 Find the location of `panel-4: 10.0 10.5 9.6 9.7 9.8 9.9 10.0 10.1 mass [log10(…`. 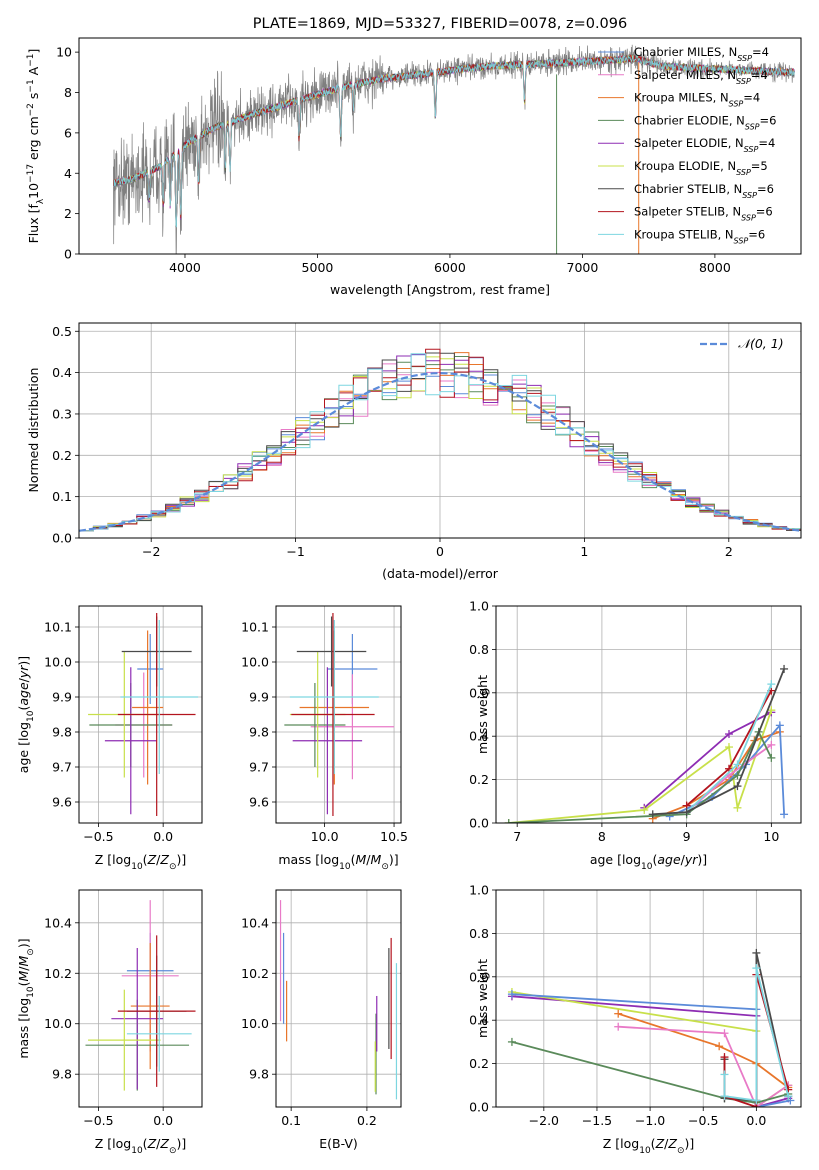

panel-4: 10.0 10.5 9.6 9.7 9.8 9.9 10.0 10.1 mass [log10(… is located at coordinates (324, 738).